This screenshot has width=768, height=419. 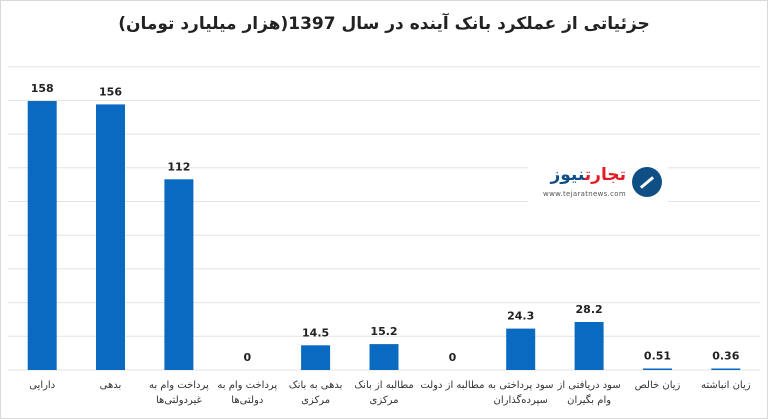 What do you see at coordinates (315, 332) in the screenshot?
I see `value-label: 14.5` at bounding box center [315, 332].